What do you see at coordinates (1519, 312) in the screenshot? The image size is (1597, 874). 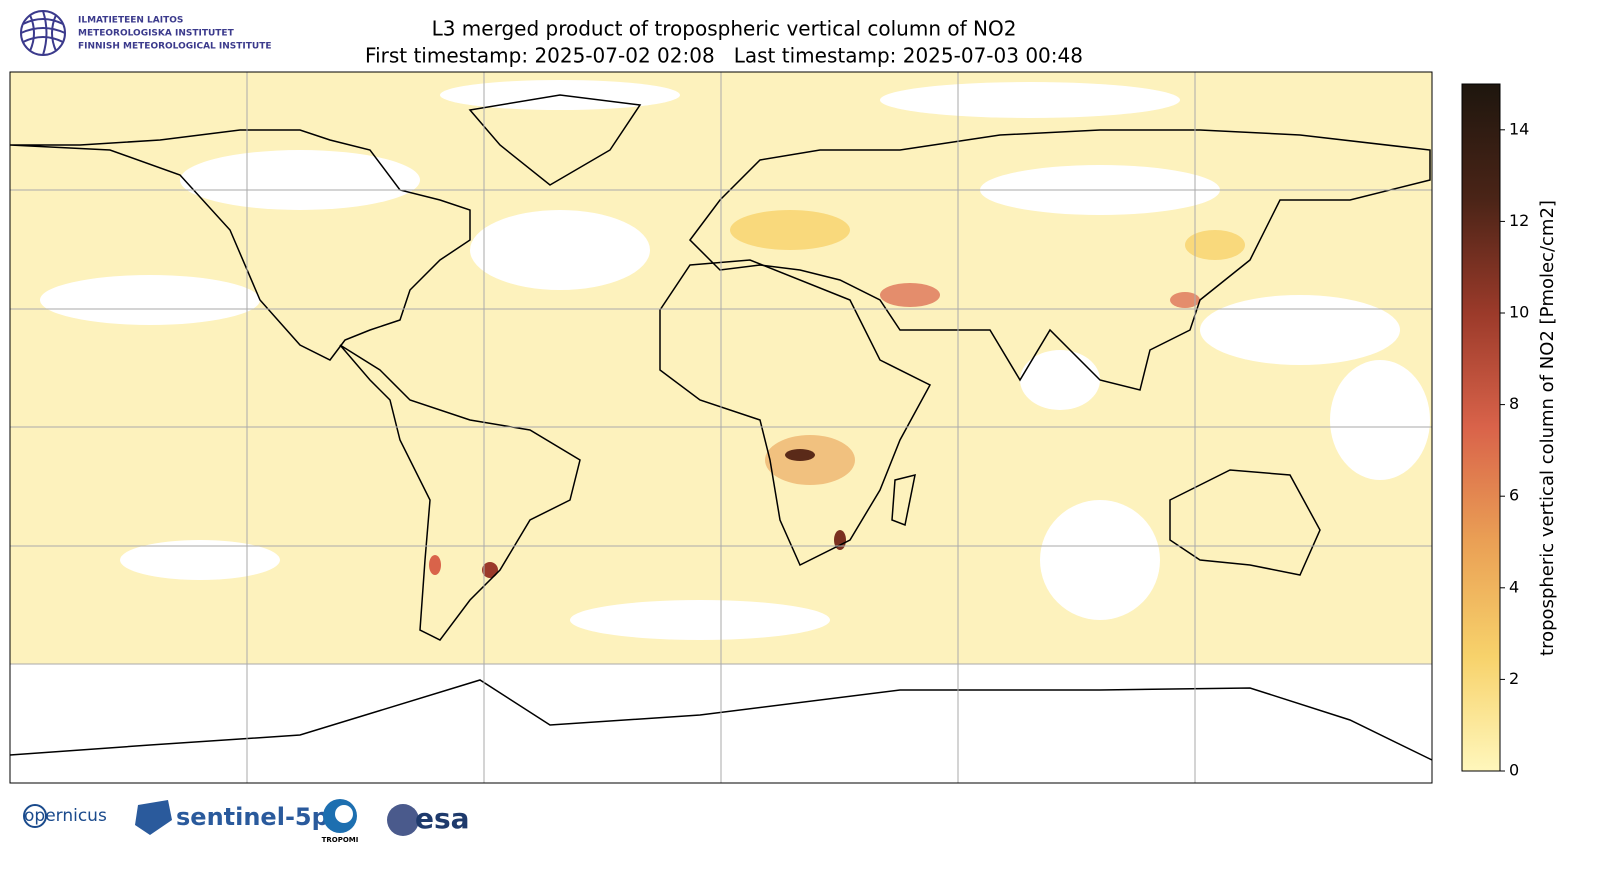 I see `colorbar-tick-label: 10` at bounding box center [1519, 312].